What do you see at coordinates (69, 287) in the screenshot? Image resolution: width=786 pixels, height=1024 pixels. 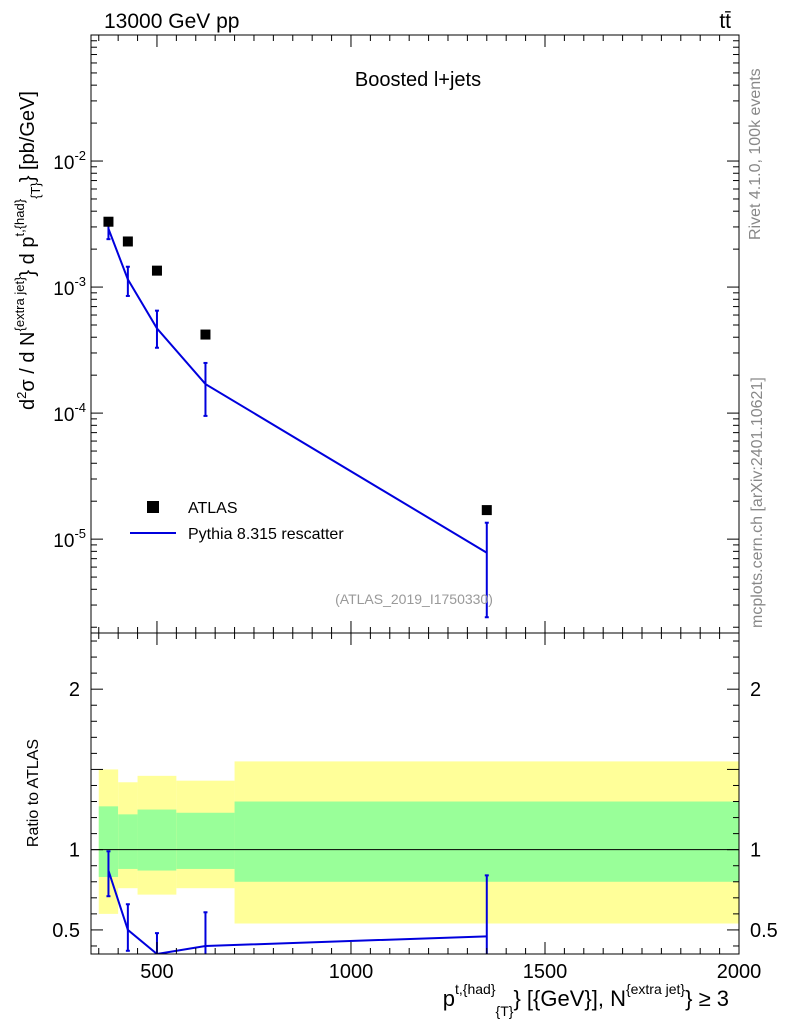 I see `y-tick-label: 10⁻³` at bounding box center [69, 287].